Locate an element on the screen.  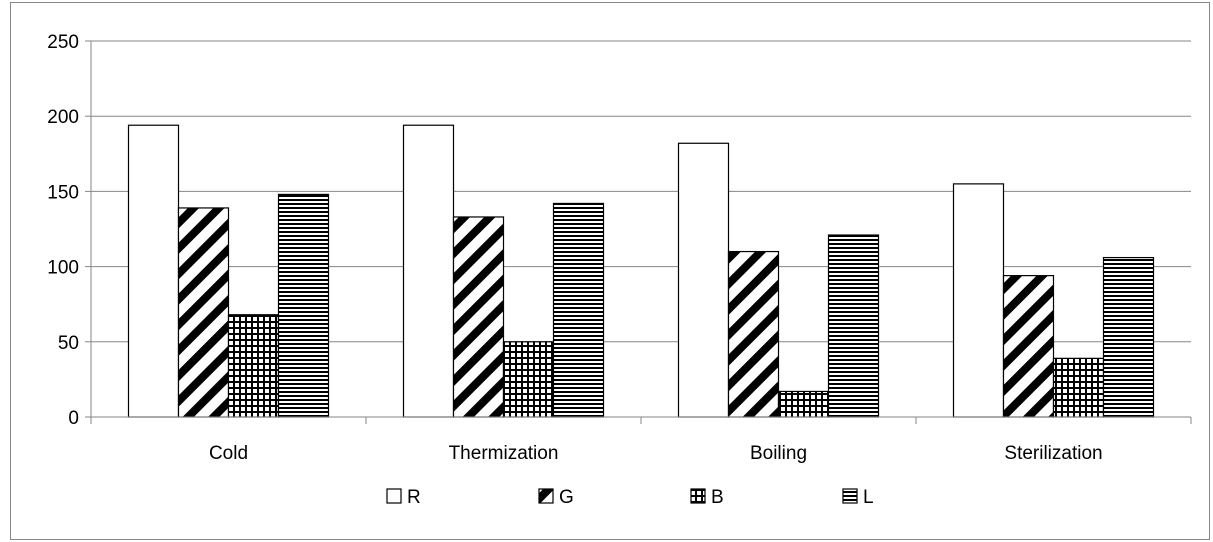
legend-item-g: G is located at coordinates (556, 497).